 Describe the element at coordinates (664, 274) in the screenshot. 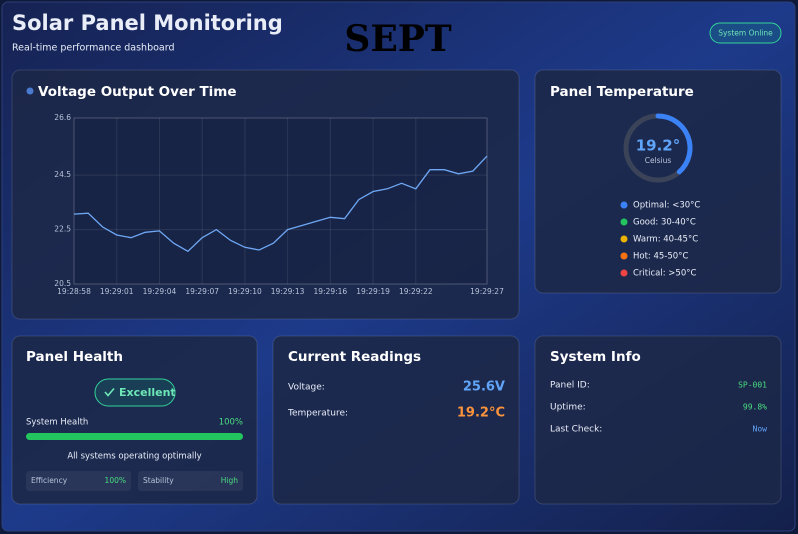

I see `legend-label: Critical: >50°C` at that location.